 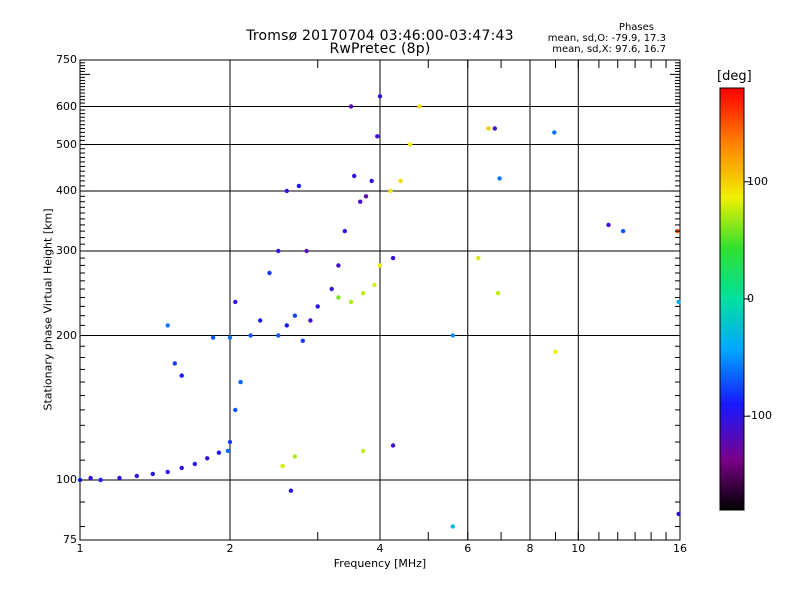 I want to click on y-tick-label: 300, so click(x=66, y=250).